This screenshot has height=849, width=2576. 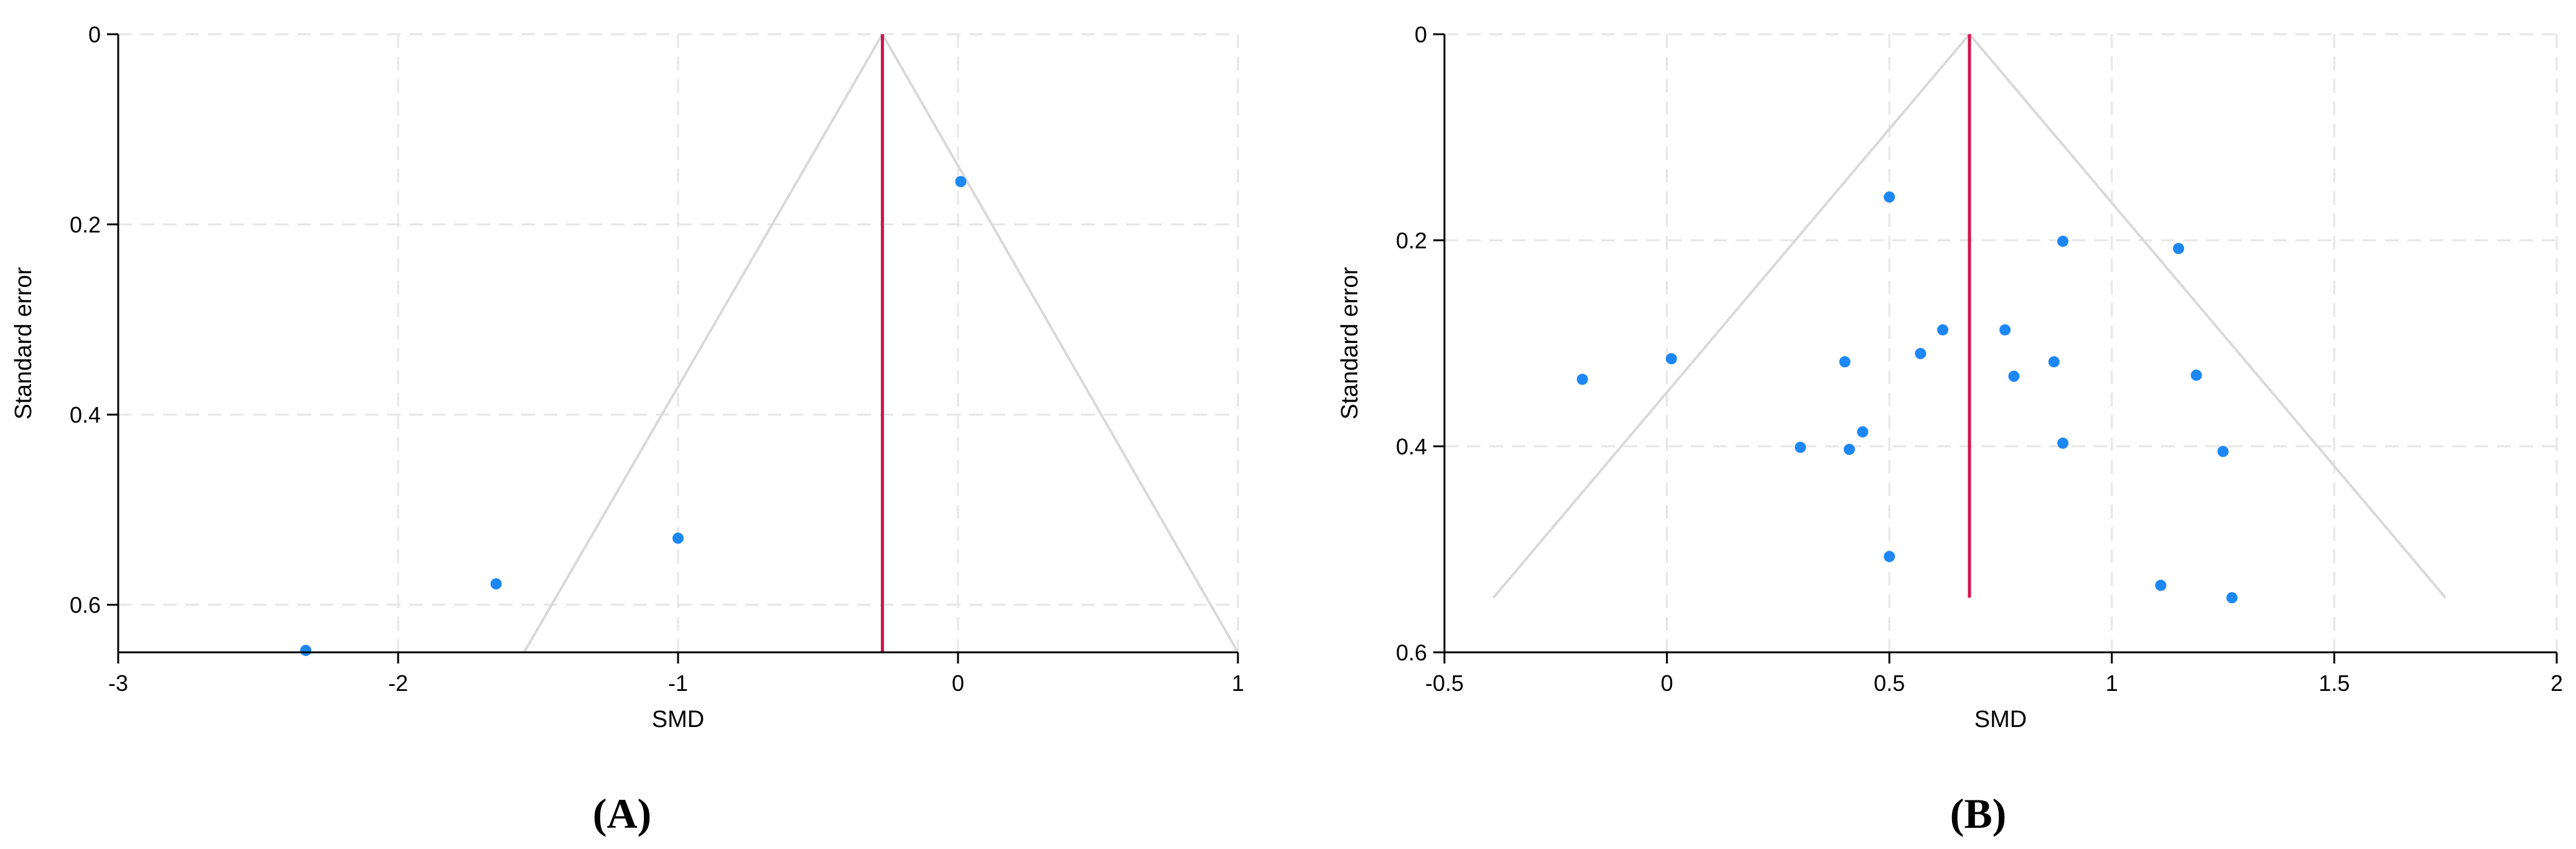 I want to click on panel-label: (B), so click(x=1978, y=814).